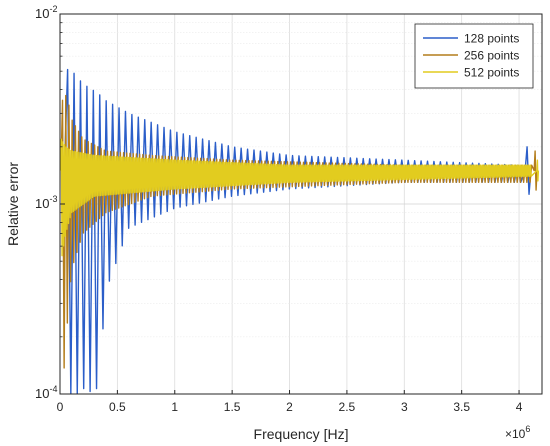 This screenshot has height=446, width=550. What do you see at coordinates (232, 407) in the screenshot?
I see `x-tick-label: 1.5` at bounding box center [232, 407].